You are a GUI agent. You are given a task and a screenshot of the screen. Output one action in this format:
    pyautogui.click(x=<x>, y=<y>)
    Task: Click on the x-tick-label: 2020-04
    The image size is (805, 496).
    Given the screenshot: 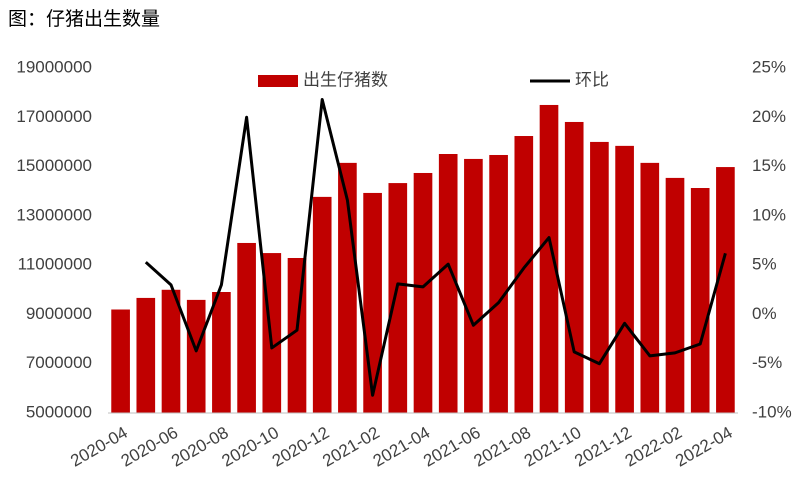 What is the action you would take?
    pyautogui.click(x=99, y=447)
    